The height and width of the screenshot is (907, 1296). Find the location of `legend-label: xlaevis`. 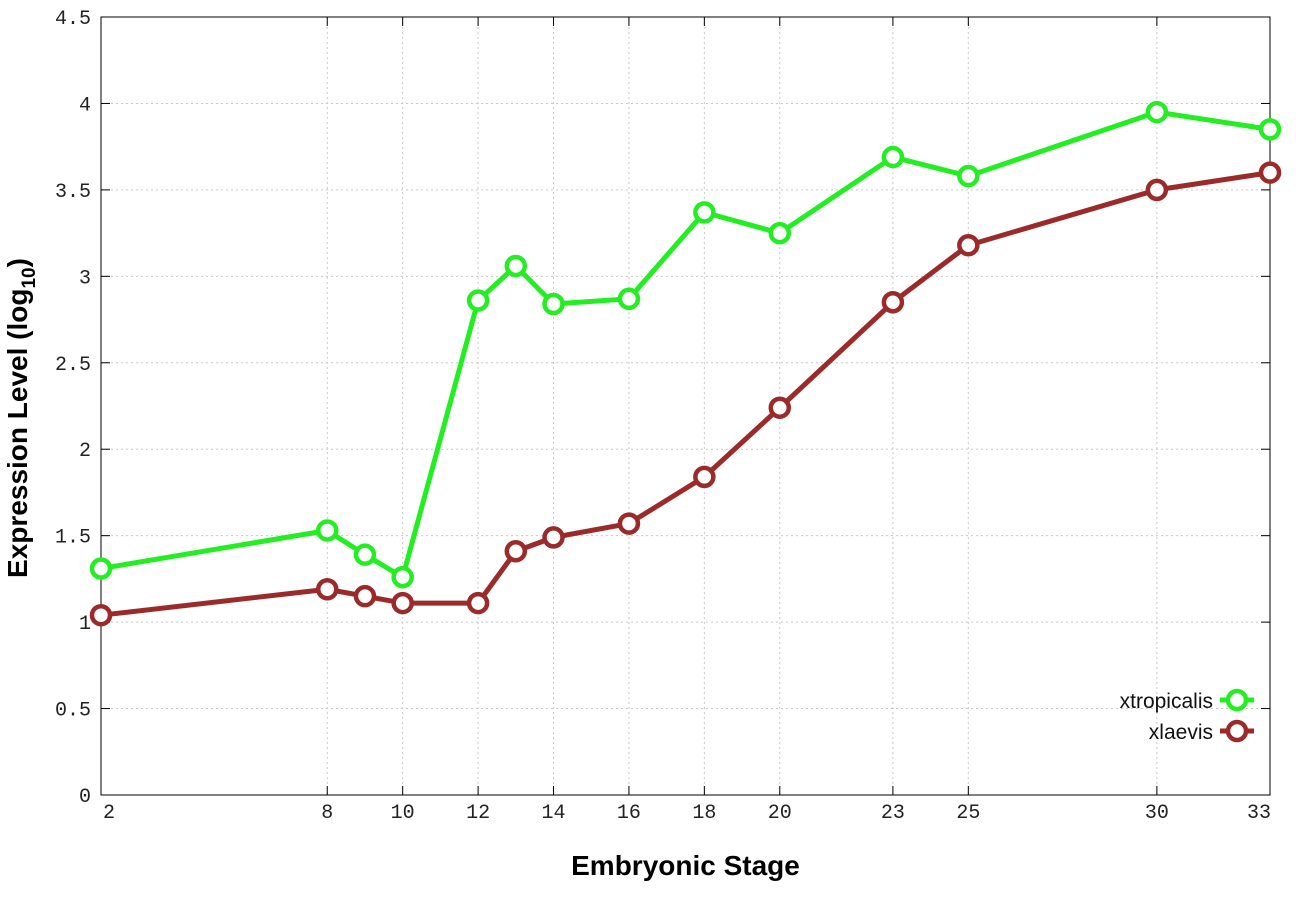

legend-label: xlaevis is located at coordinates (1181, 732).